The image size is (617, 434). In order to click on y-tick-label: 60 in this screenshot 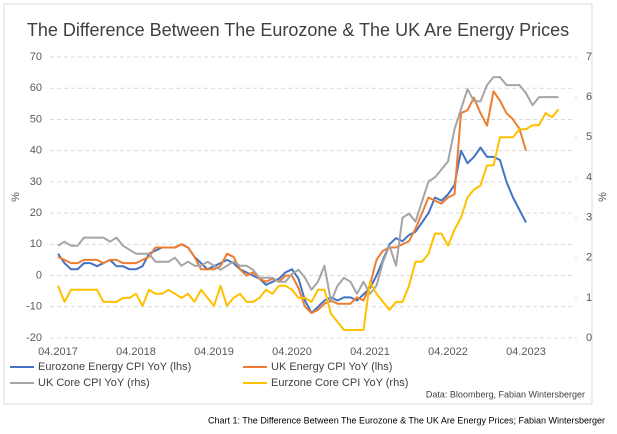, I will do `click(36, 88)`.